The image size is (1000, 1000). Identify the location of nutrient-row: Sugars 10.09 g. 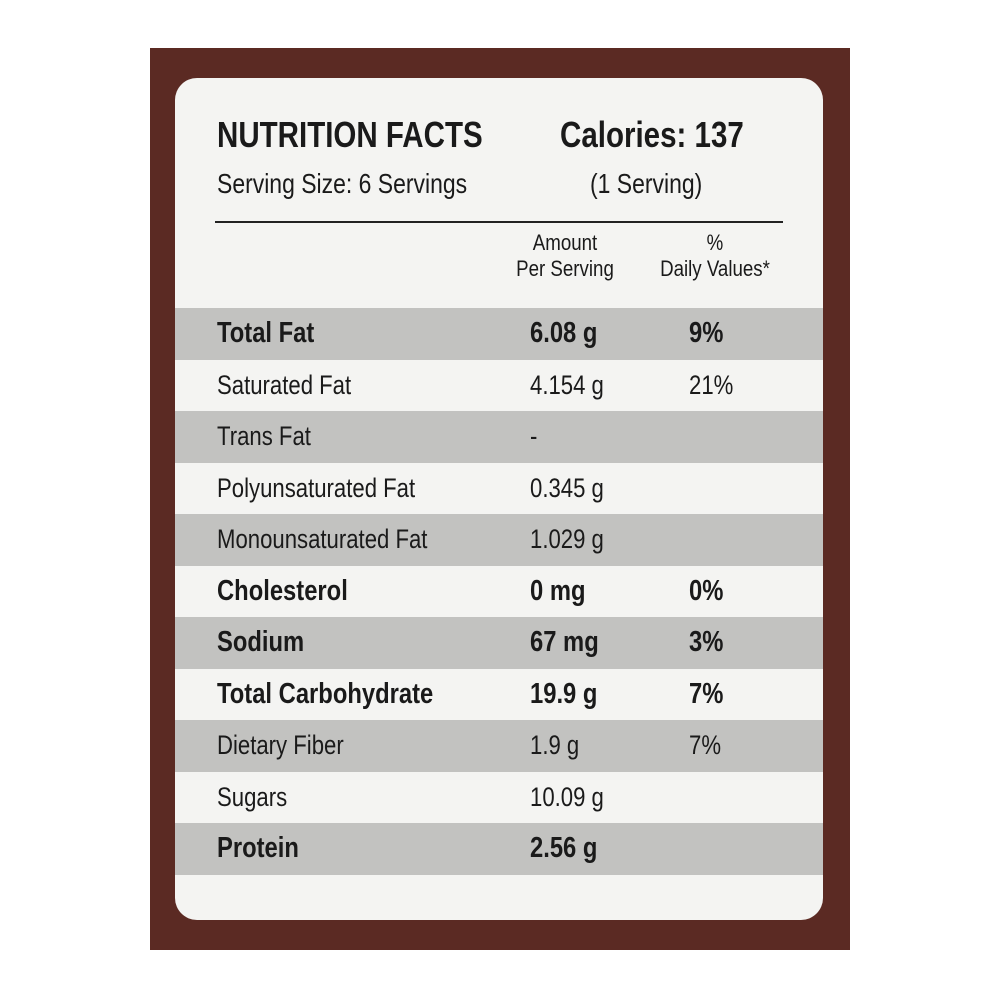
(499, 798).